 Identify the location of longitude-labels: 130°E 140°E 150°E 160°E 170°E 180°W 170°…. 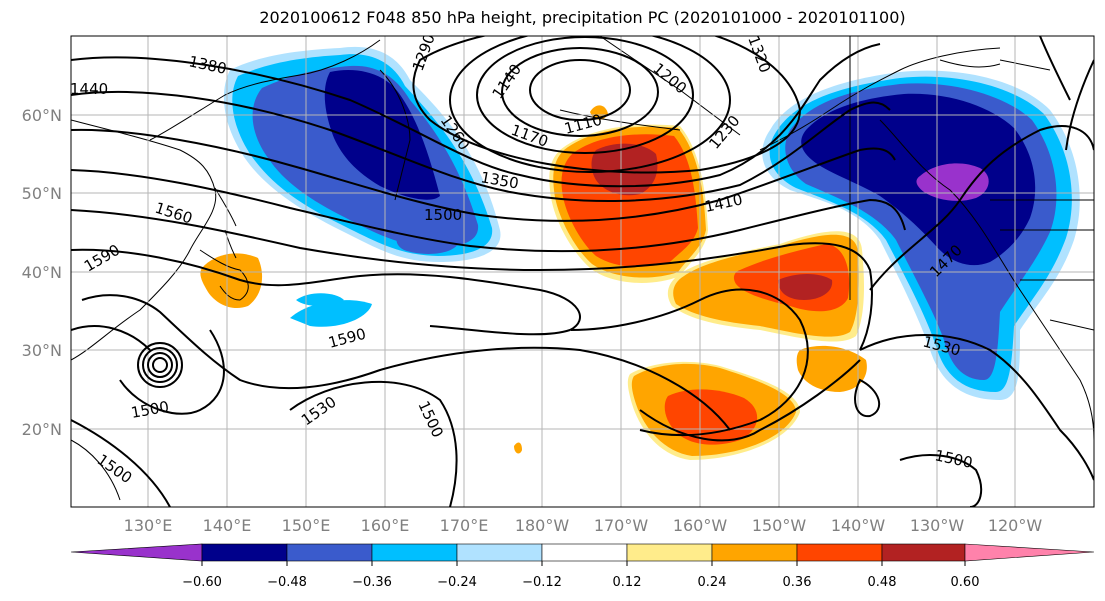
(583, 525).